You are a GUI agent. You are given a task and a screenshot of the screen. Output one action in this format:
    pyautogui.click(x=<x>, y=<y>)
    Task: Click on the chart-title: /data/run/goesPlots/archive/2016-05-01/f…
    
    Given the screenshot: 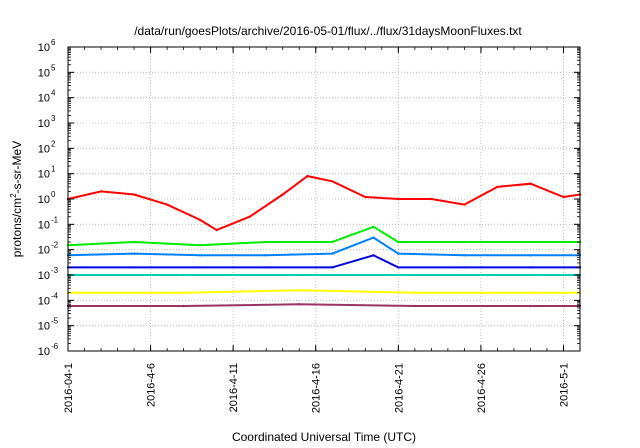 What is the action you would take?
    pyautogui.click(x=328, y=31)
    